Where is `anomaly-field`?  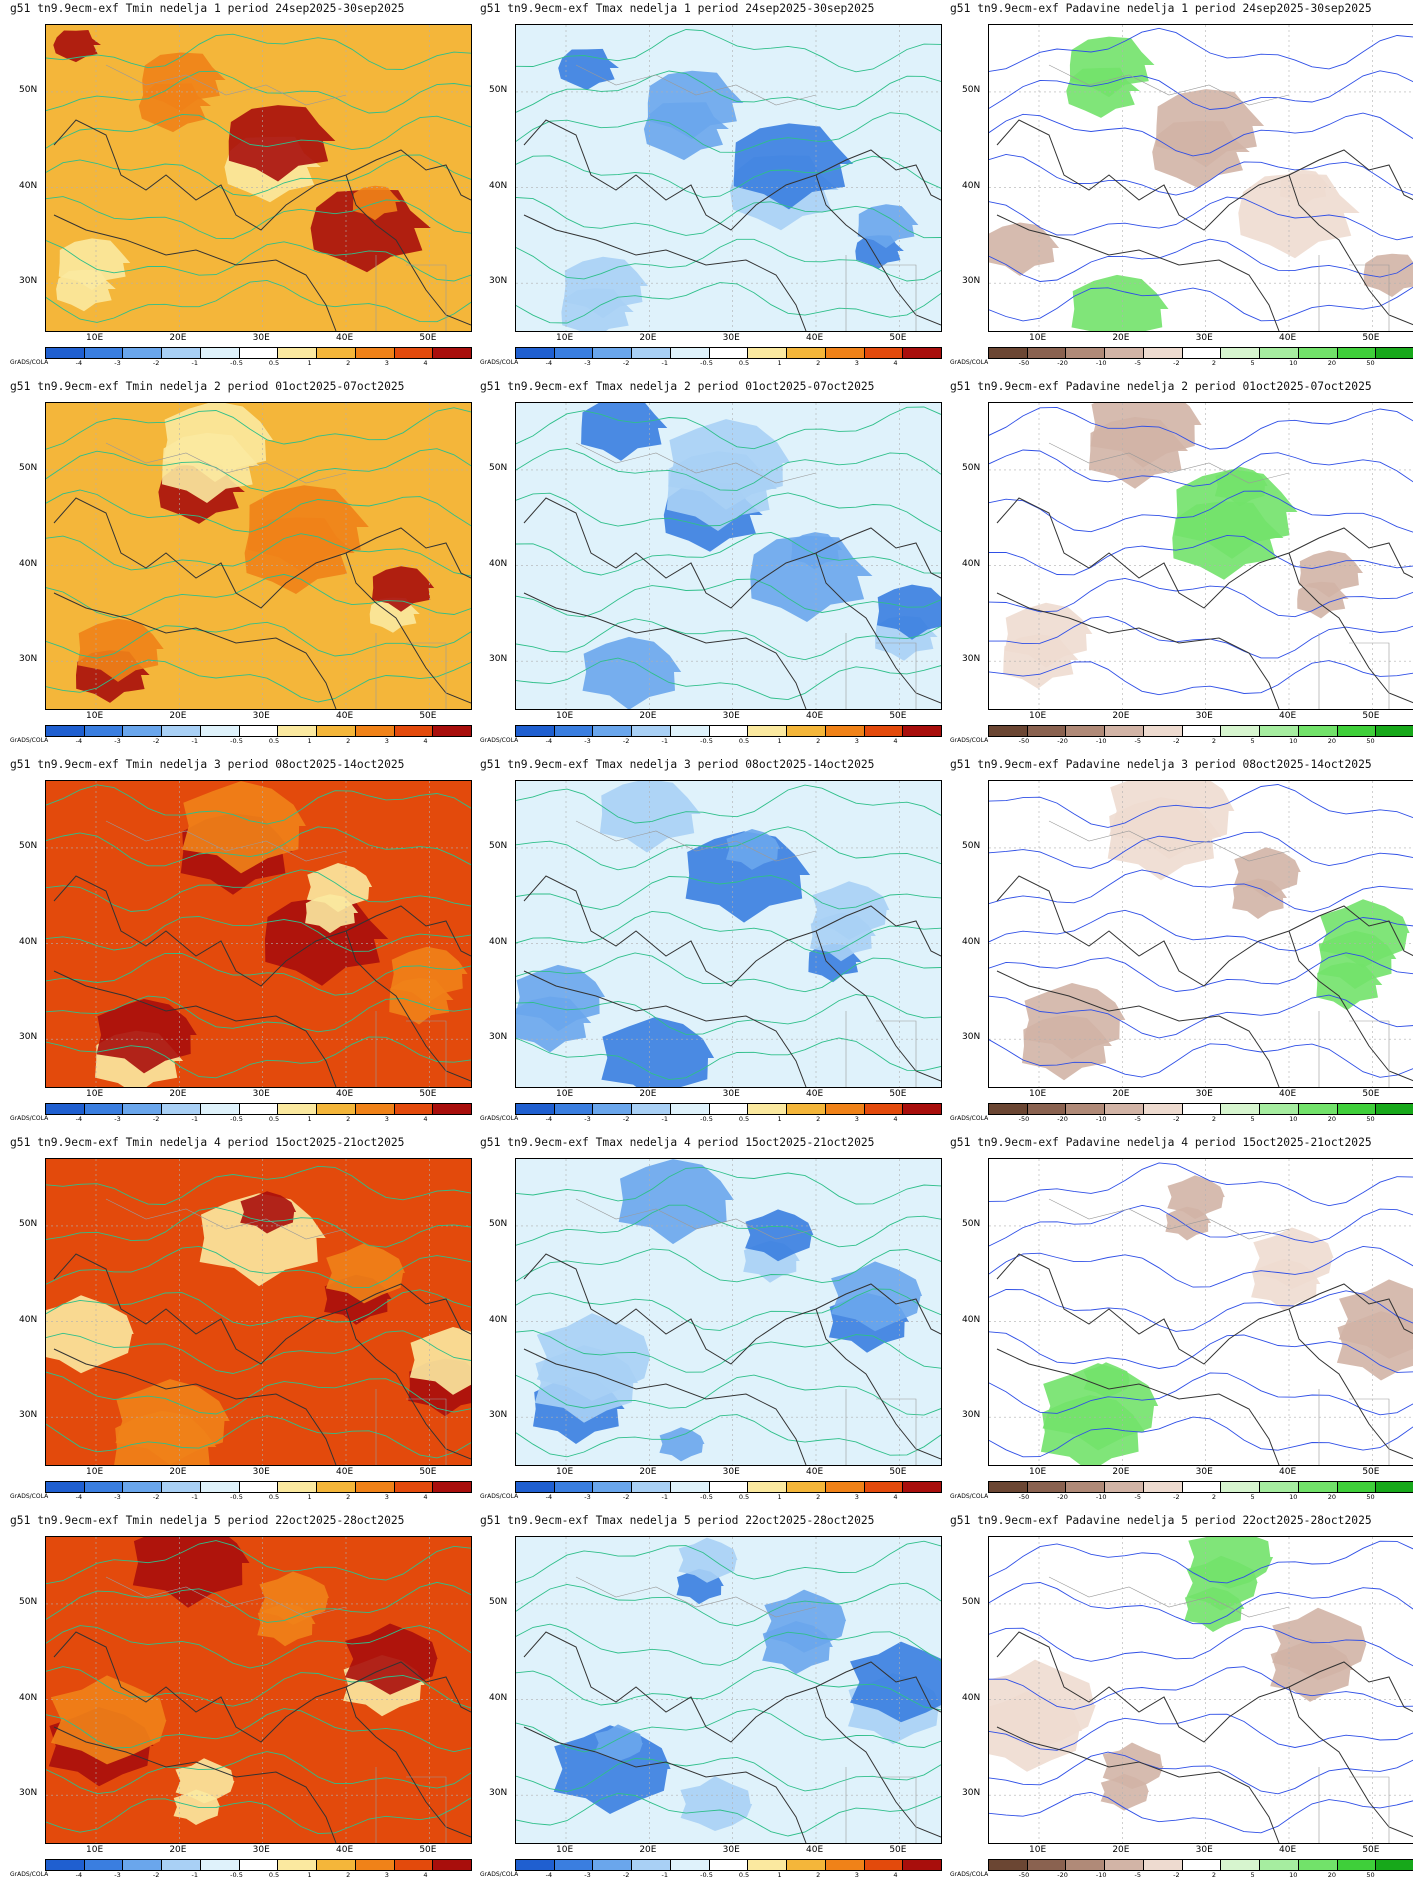
anomaly-field is located at coordinates (258, 1328).